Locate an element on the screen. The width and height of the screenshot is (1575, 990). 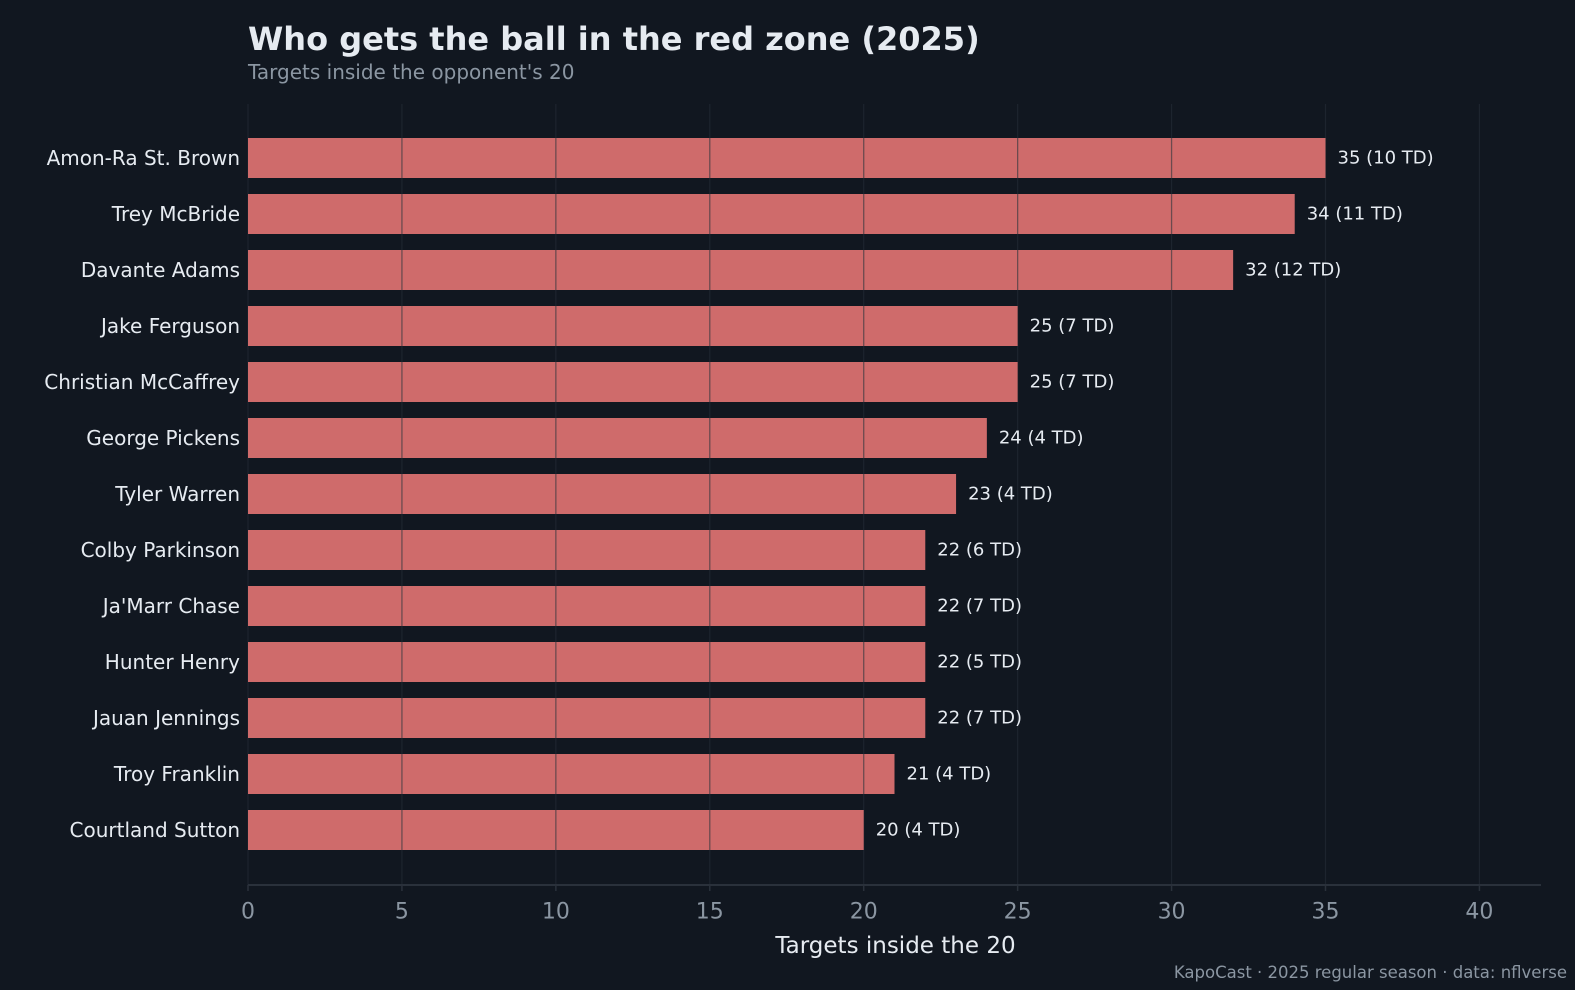
category-label: Christian McCaffrey is located at coordinates (142, 382).